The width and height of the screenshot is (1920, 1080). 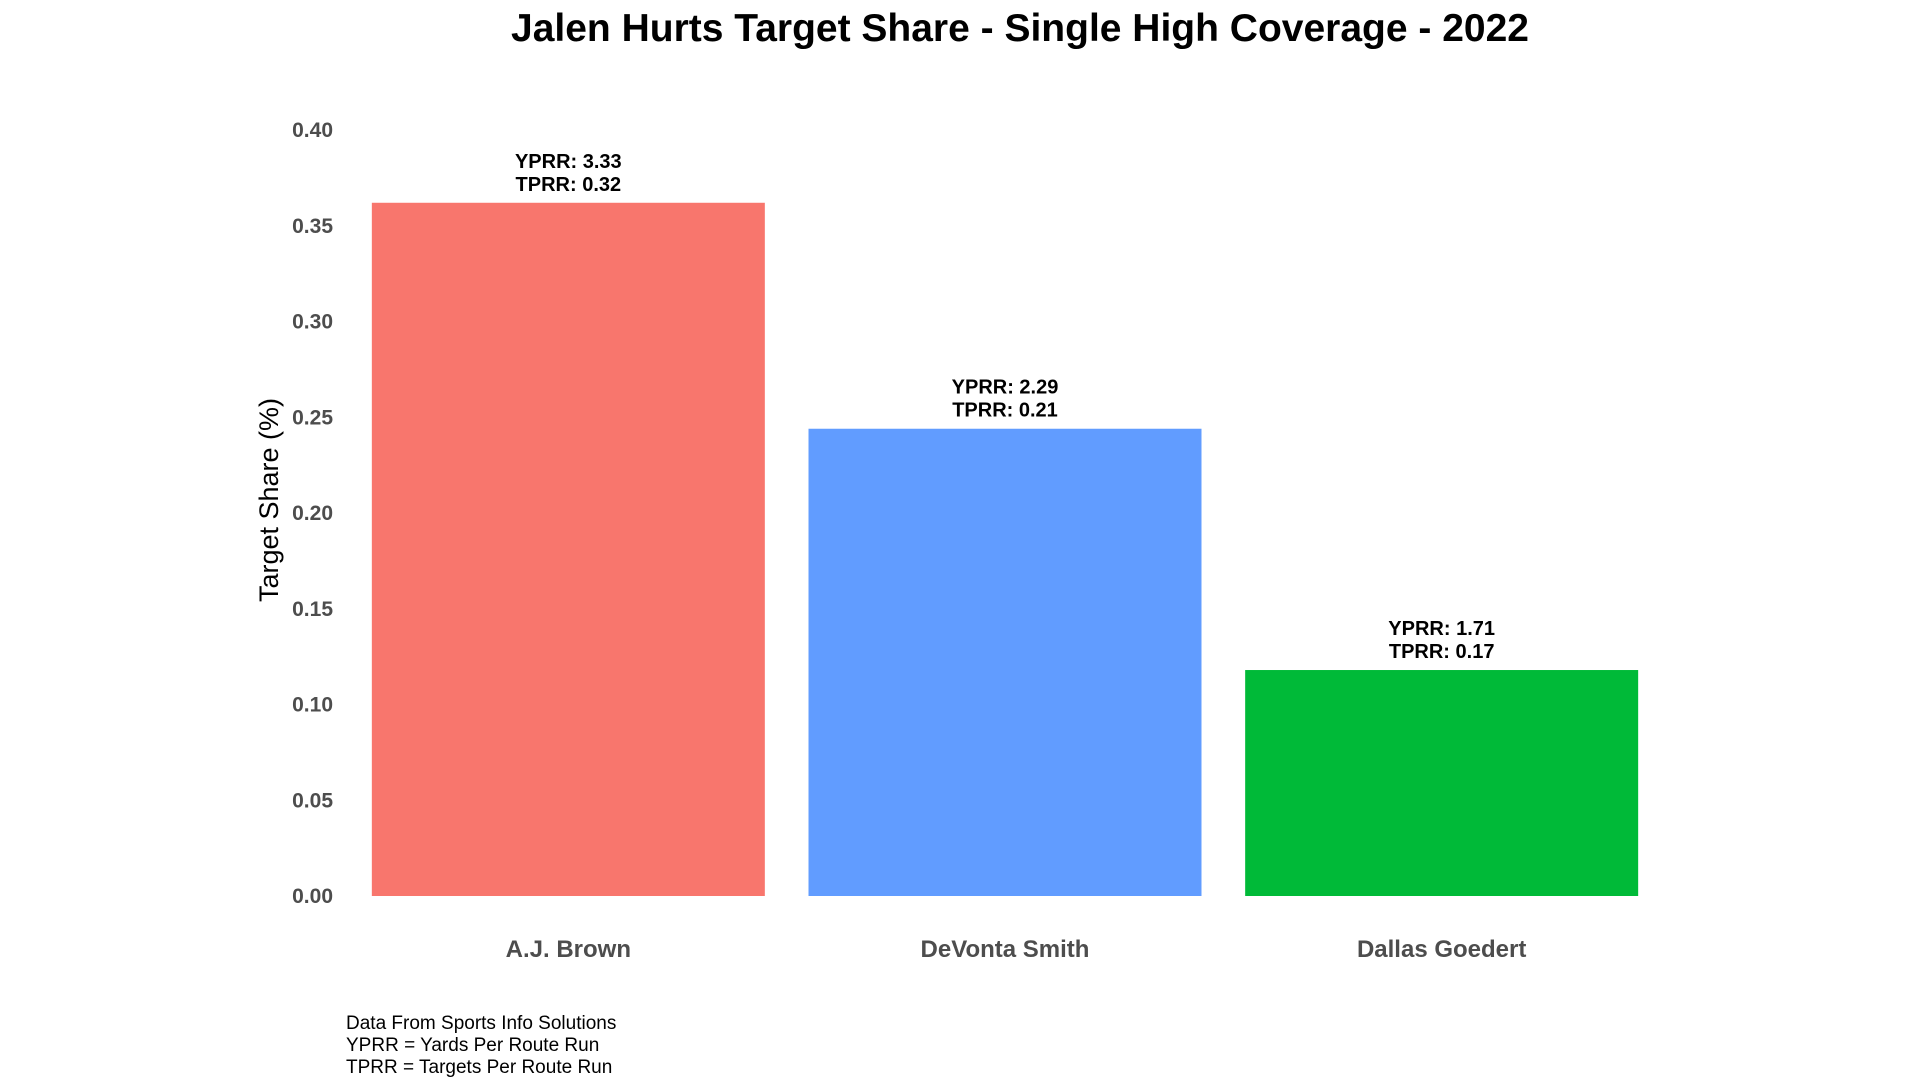 I want to click on bar-dallas-goedert, so click(x=1442, y=783).